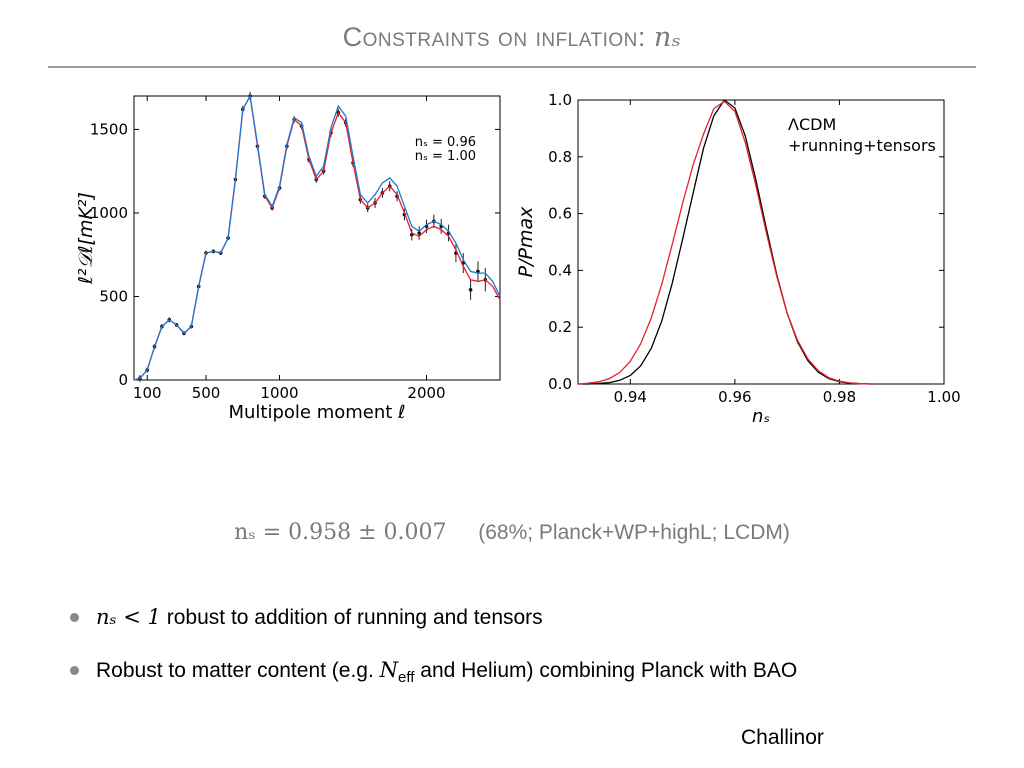 This screenshot has width=1024, height=768. What do you see at coordinates (147, 393) in the screenshot?
I see `x-tick-label: 100` at bounding box center [147, 393].